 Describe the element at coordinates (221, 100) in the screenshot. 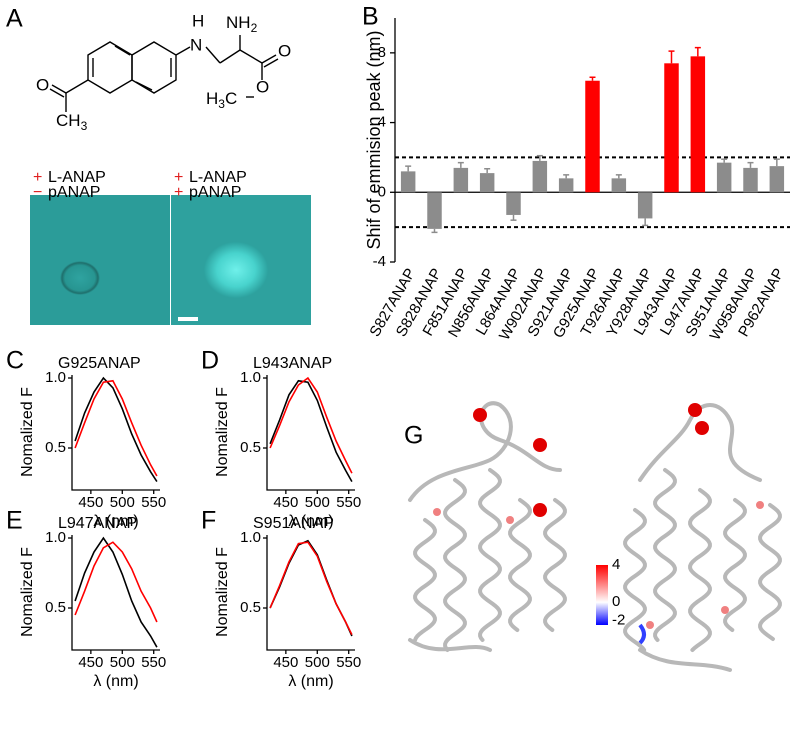

I see `atom-label: H3C` at that location.